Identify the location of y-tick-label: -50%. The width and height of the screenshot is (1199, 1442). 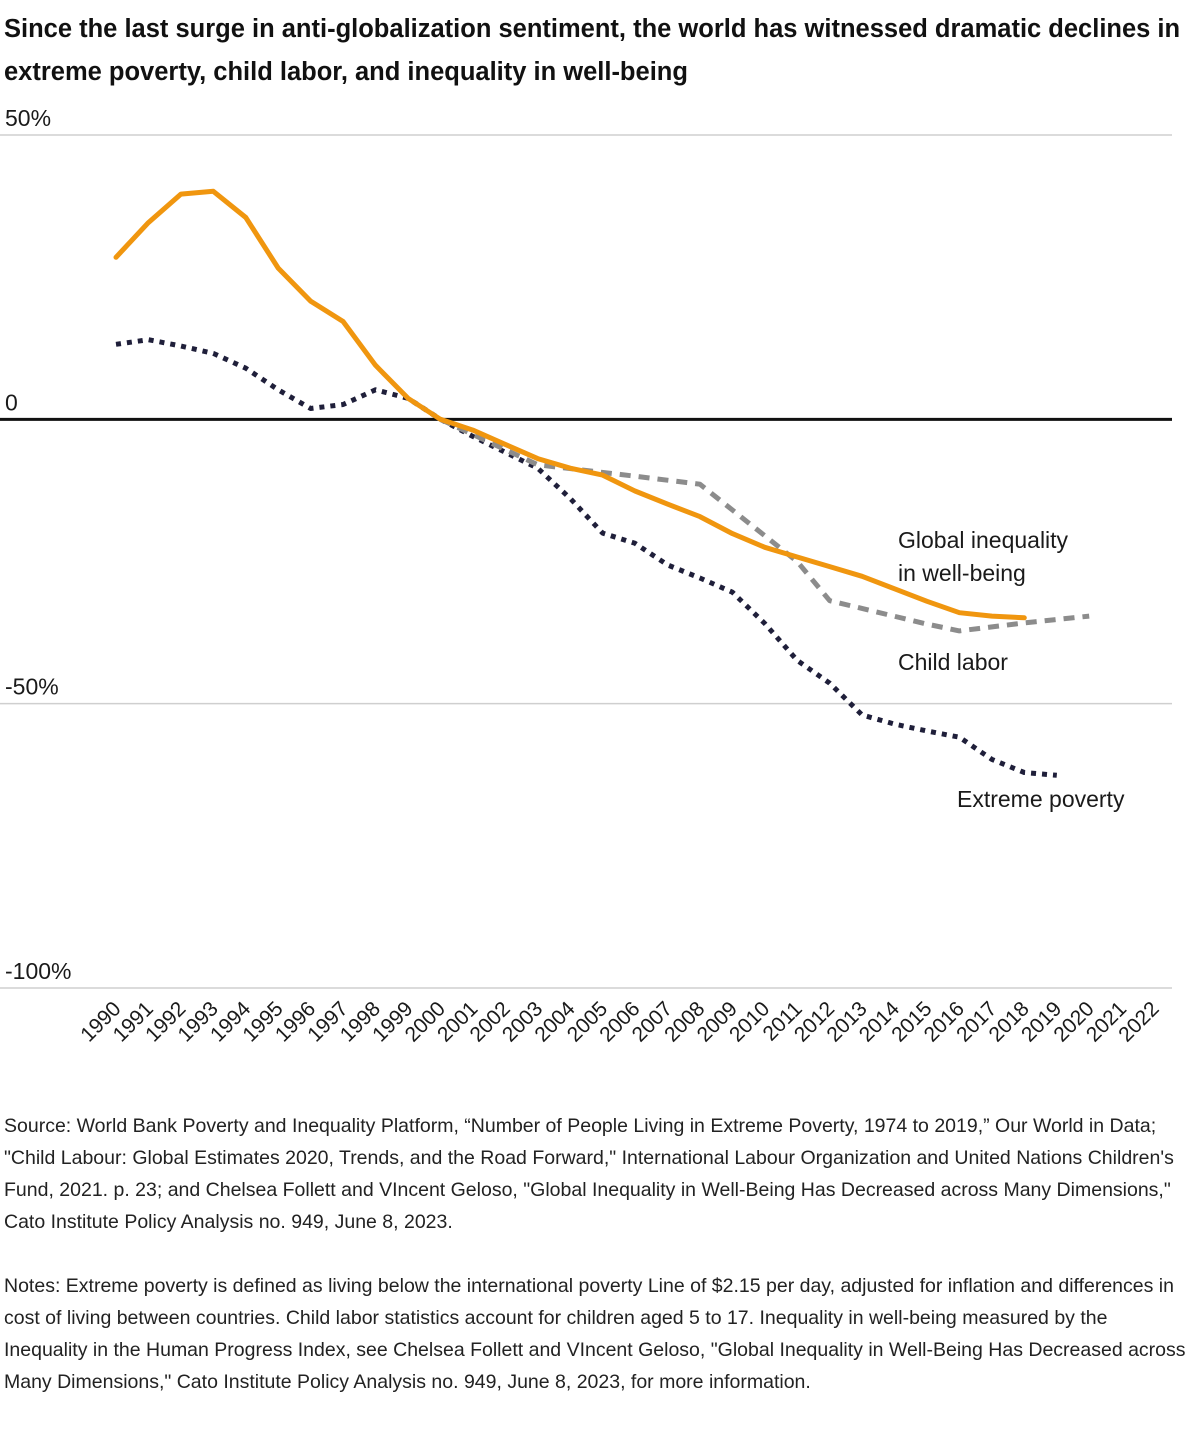
(32, 687).